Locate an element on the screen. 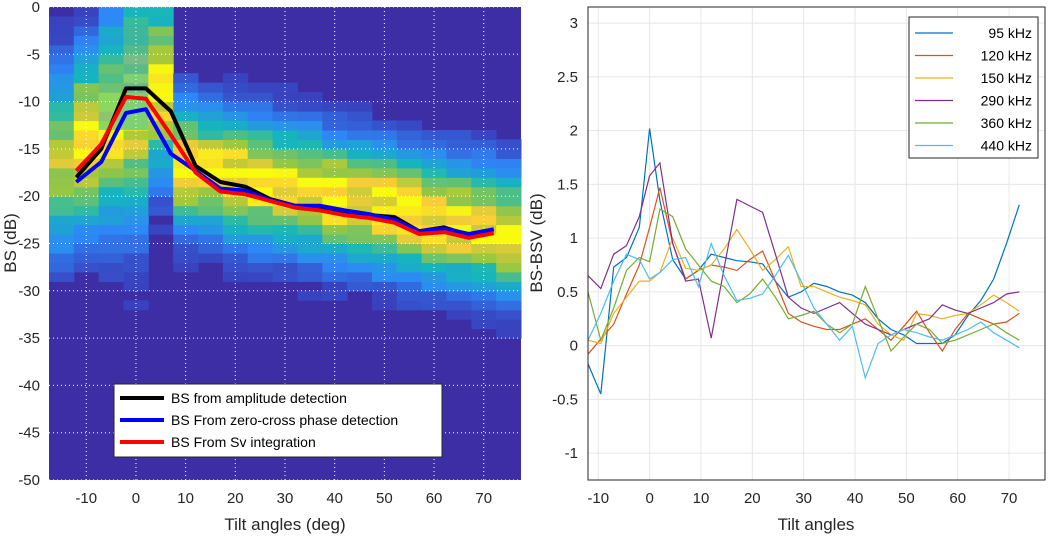 Image resolution: width=1052 pixels, height=536 pixels. line-legend-label: 120 kHz is located at coordinates (1006, 56).